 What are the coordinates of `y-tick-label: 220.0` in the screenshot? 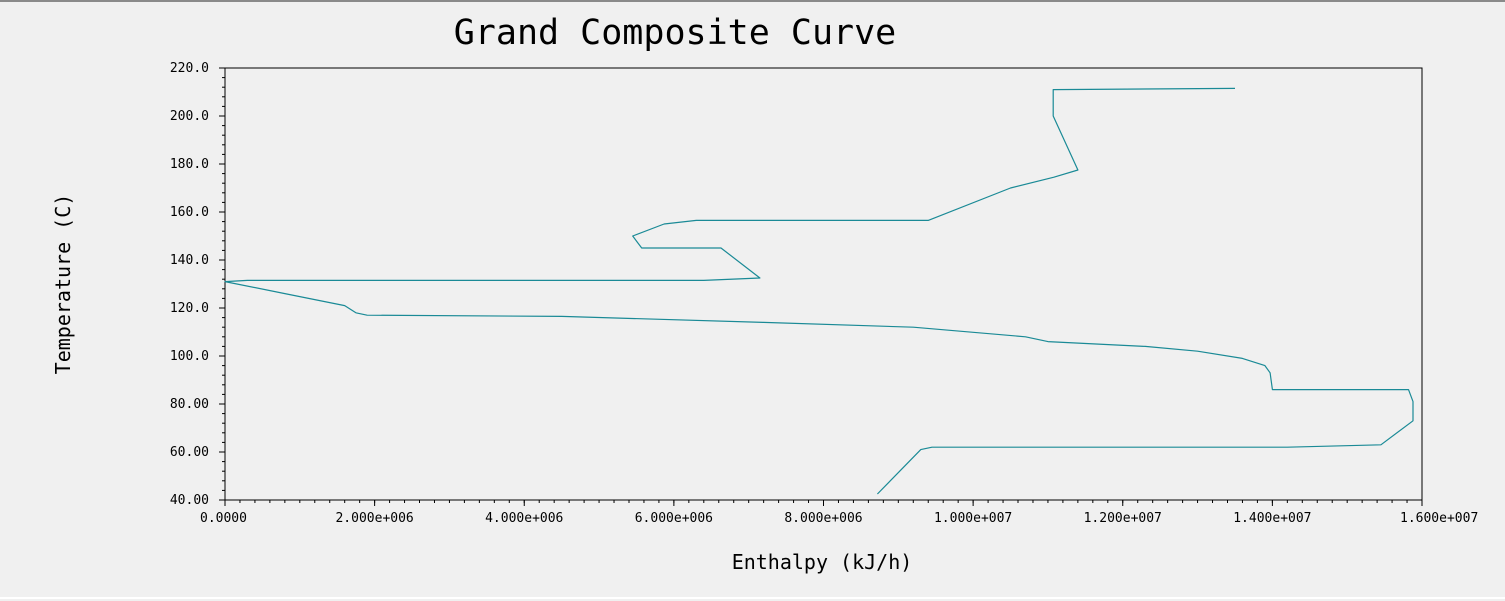 It's located at (189, 68).